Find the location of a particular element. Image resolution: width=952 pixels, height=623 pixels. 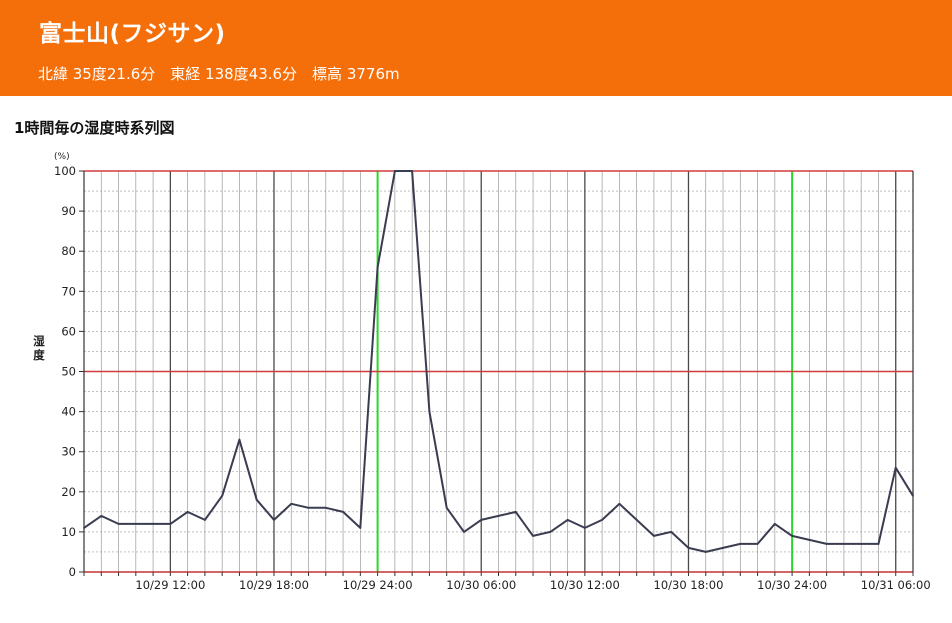

y-tick-label: 50 is located at coordinates (68, 372).